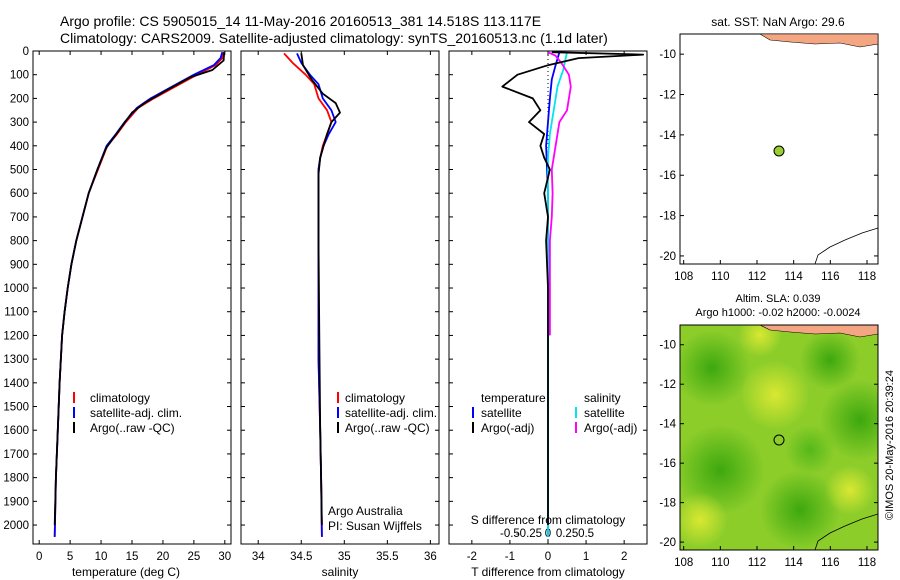 This screenshot has width=900, height=580. Describe the element at coordinates (610, 428) in the screenshot. I see `legend-s-argo: Argo(-adj)` at that location.